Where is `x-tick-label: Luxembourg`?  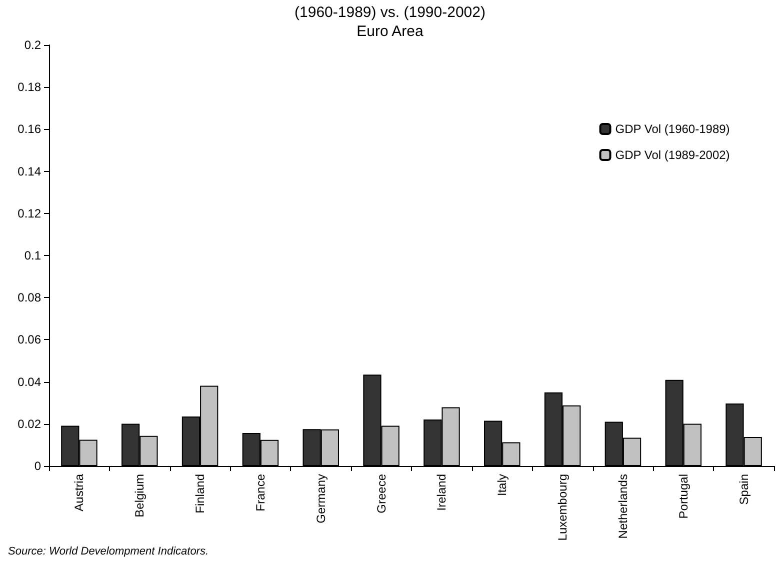 x-tick-label: Luxembourg is located at coordinates (563, 507).